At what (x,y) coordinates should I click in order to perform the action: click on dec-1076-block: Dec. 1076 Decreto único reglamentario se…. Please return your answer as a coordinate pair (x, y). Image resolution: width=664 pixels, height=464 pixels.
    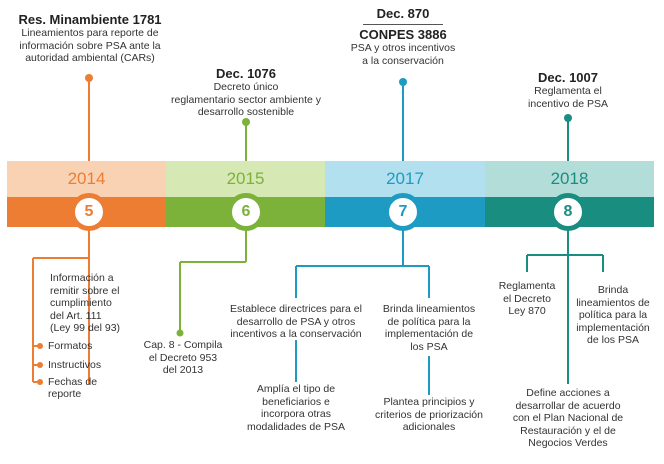
    Looking at the image, I should click on (246, 92).